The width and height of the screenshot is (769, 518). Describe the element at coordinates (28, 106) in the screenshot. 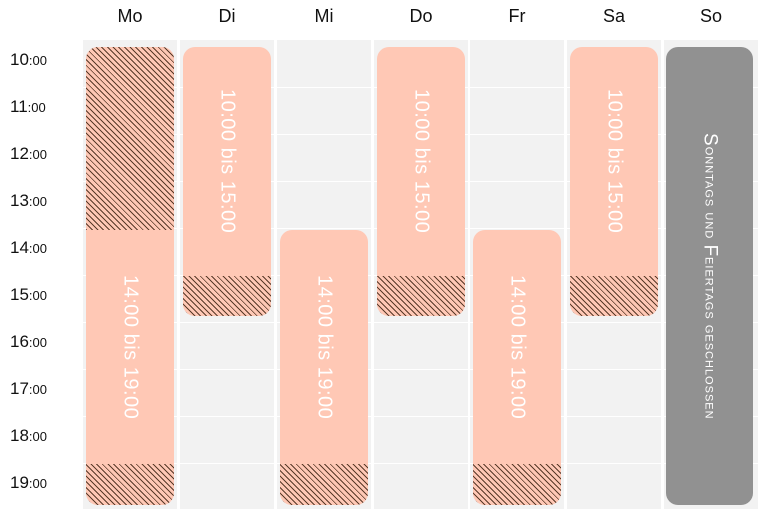

I see `time-label-11: 11:00` at that location.